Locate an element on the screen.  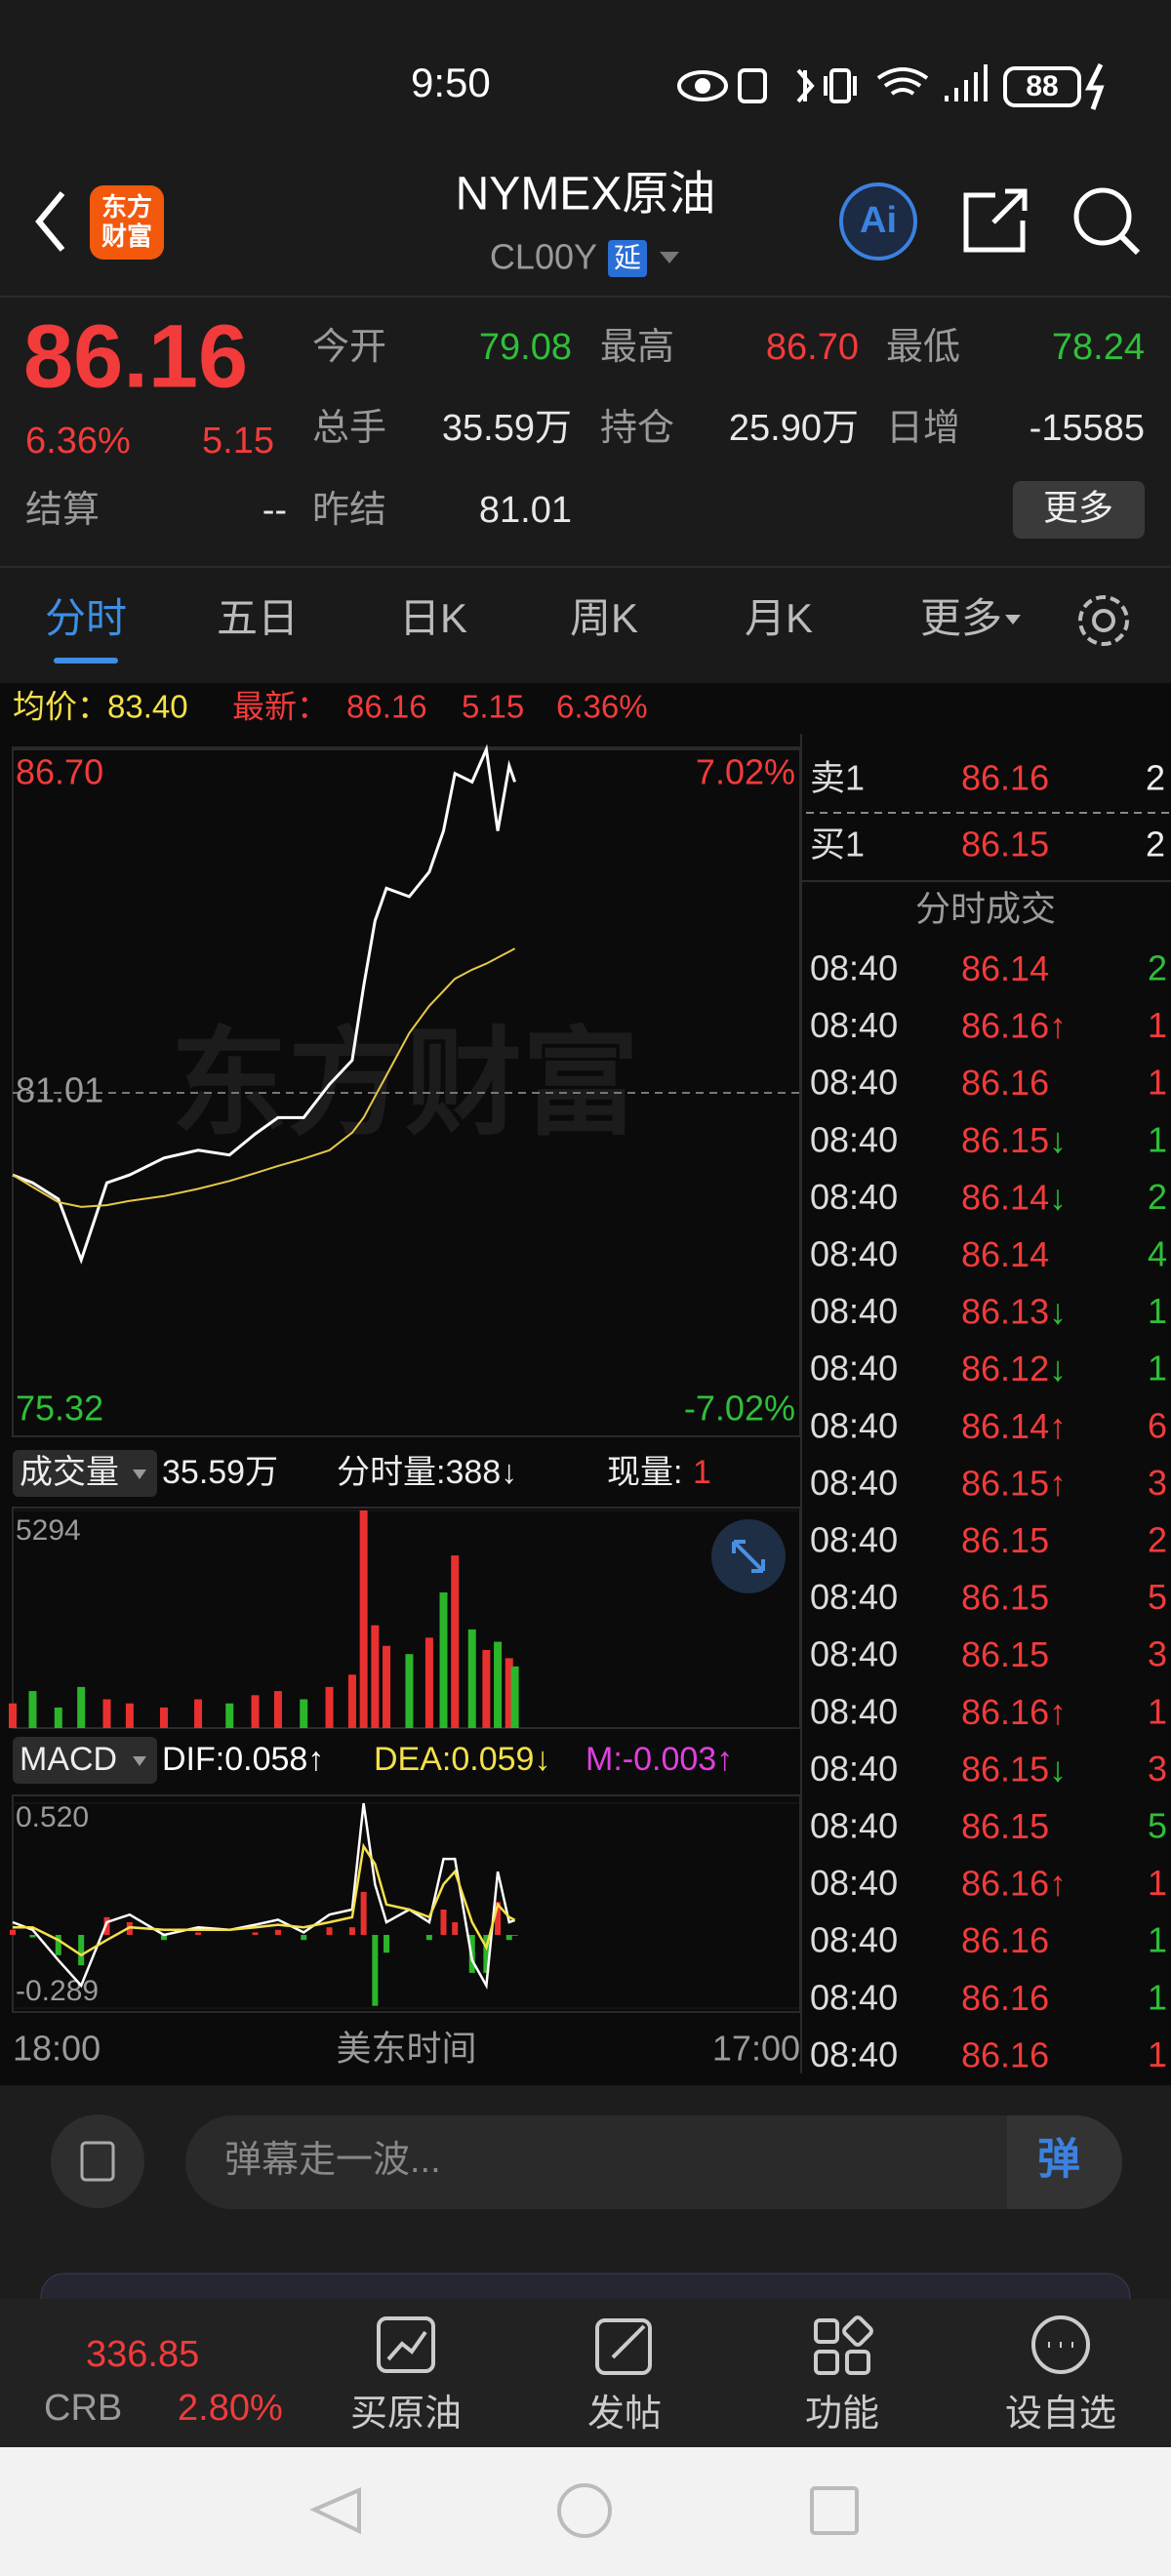
danmaku-toggle is located at coordinates (97, 2161).